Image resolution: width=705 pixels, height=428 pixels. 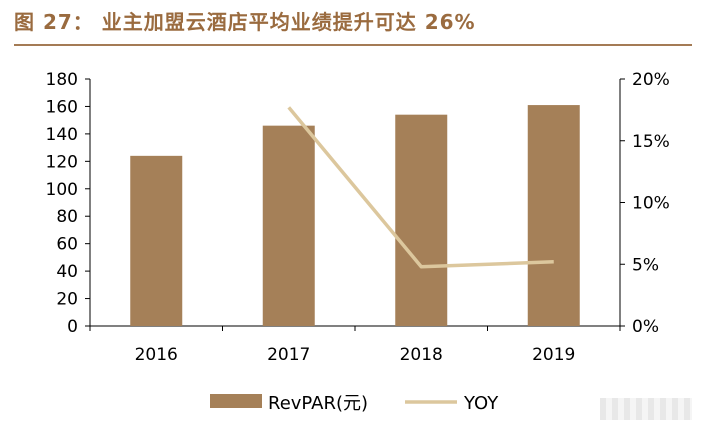 I want to click on legend-label-yoy: YOY, so click(x=481, y=403).